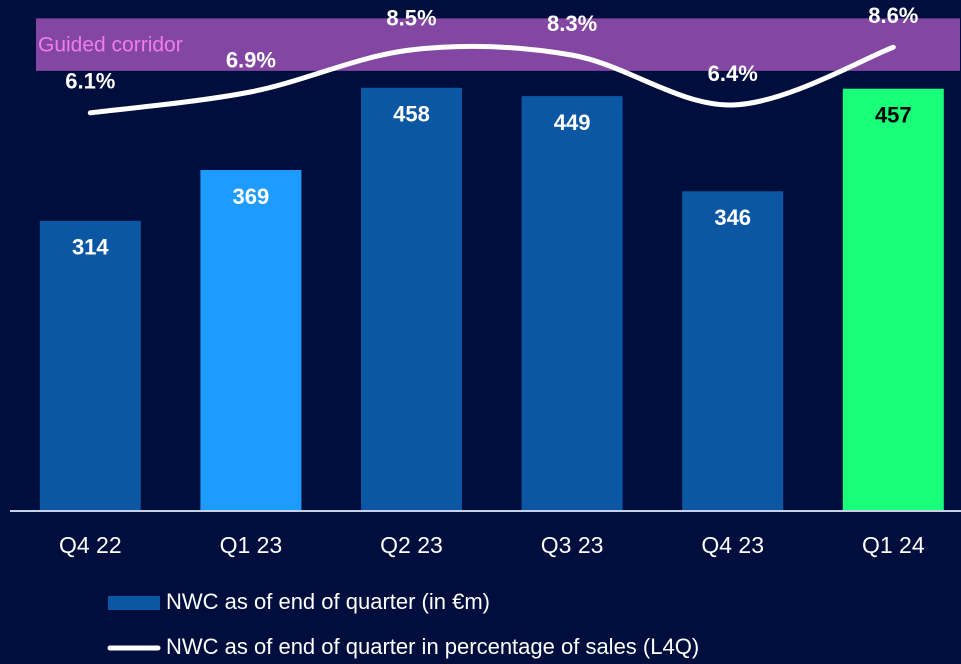 The width and height of the screenshot is (961, 664). Describe the element at coordinates (90, 247) in the screenshot. I see `bar-value-label: 314` at that location.